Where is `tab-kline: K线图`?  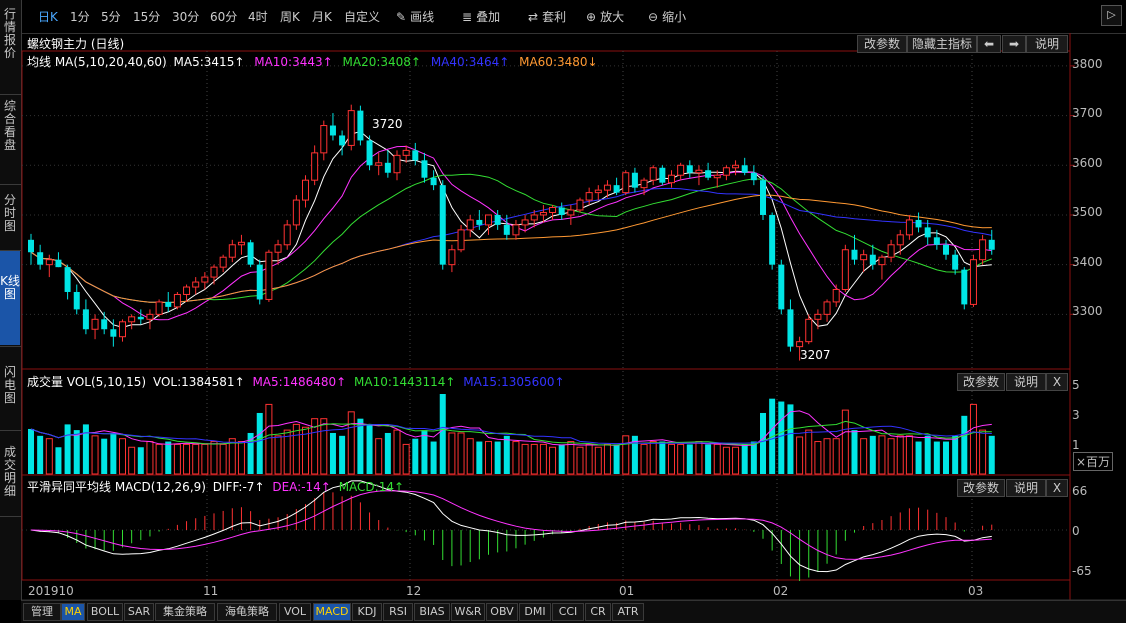 tab-kline: K线图 is located at coordinates (10, 298).